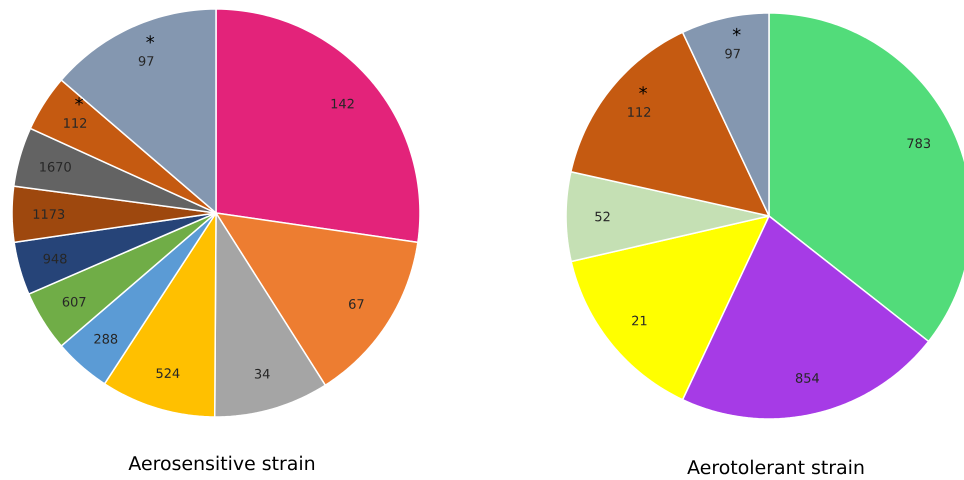 This screenshot has width=964, height=480. What do you see at coordinates (639, 321) in the screenshot?
I see `slice-label: 21` at bounding box center [639, 321].